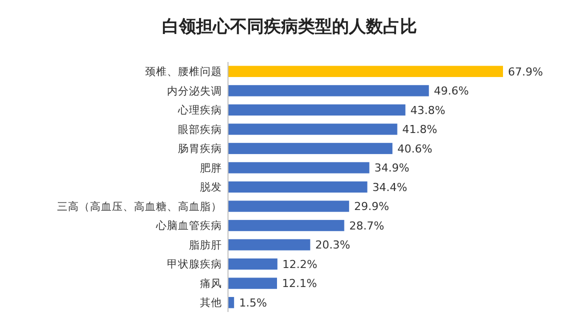 The height and width of the screenshot is (321, 579). What do you see at coordinates (372, 207) in the screenshot?
I see `data-label: 29.9%` at bounding box center [372, 207].